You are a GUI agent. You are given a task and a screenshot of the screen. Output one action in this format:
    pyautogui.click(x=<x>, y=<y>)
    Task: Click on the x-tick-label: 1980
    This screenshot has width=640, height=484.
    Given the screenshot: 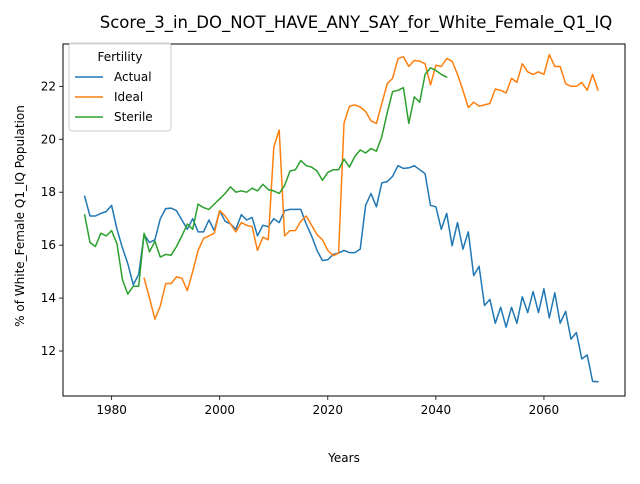 What is the action you would take?
    pyautogui.click(x=111, y=410)
    